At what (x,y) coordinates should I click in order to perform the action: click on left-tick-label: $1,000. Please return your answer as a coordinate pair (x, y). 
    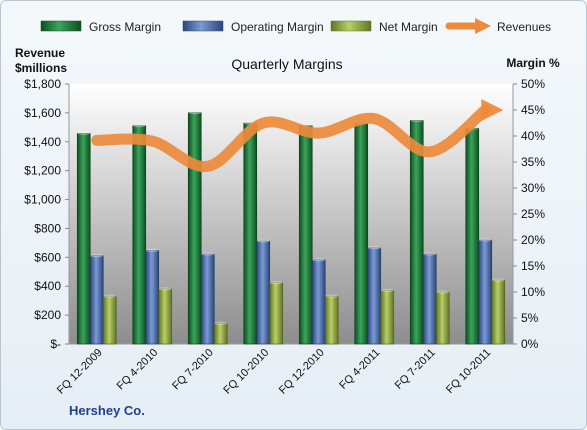
    Looking at the image, I should click on (42, 200).